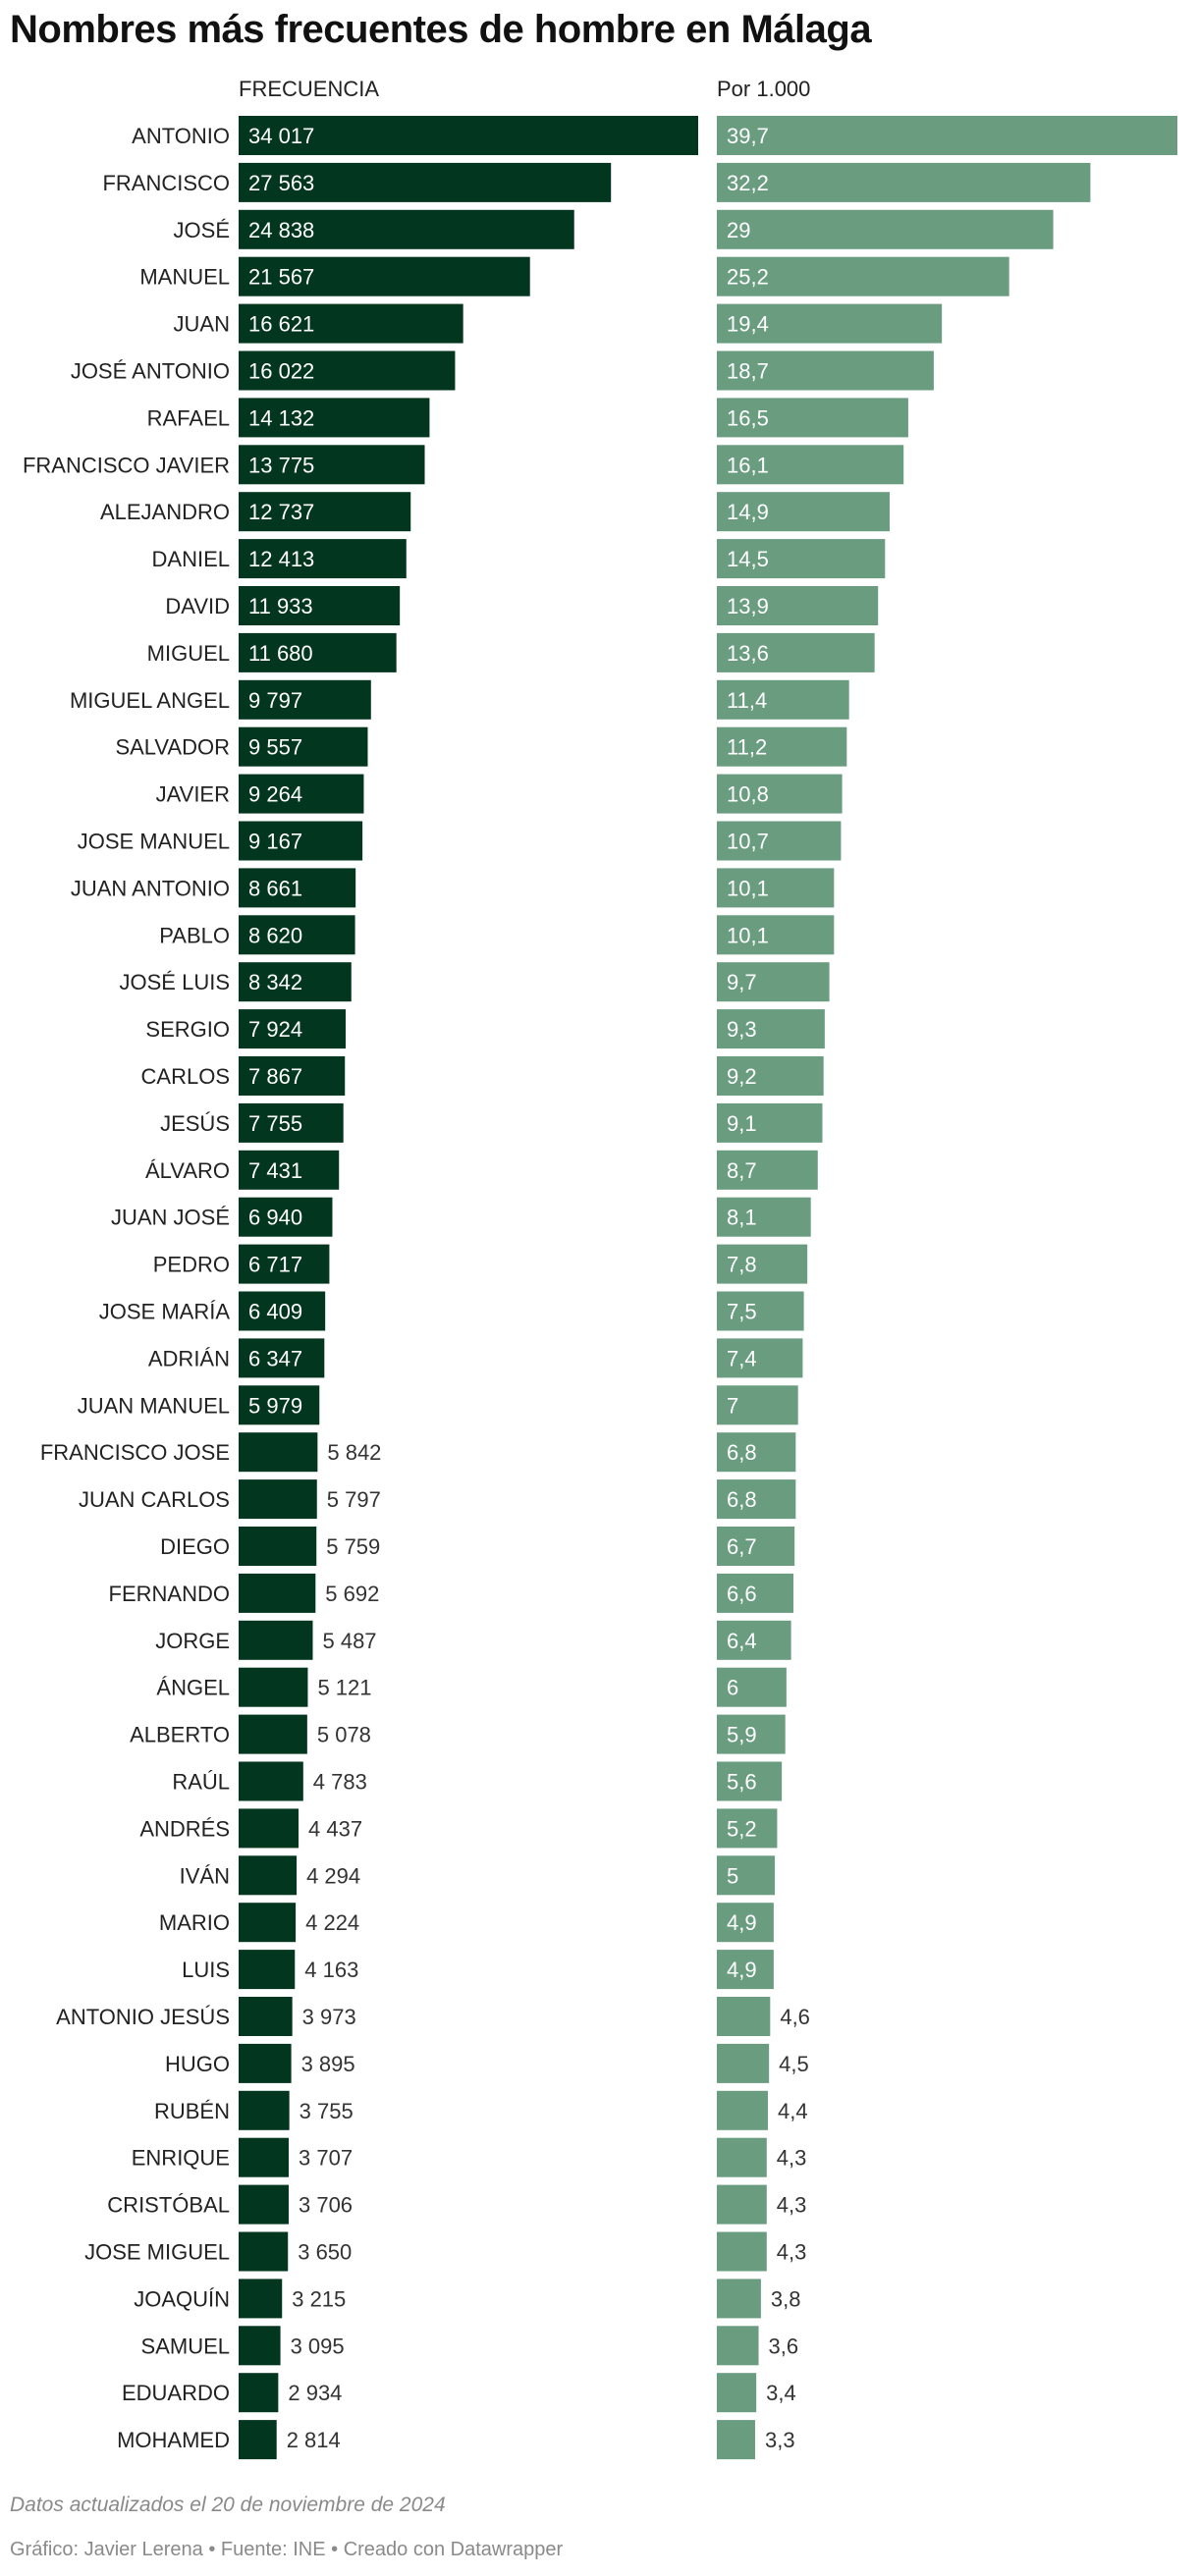  I want to click on category-label: SERGIO, so click(187, 1029).